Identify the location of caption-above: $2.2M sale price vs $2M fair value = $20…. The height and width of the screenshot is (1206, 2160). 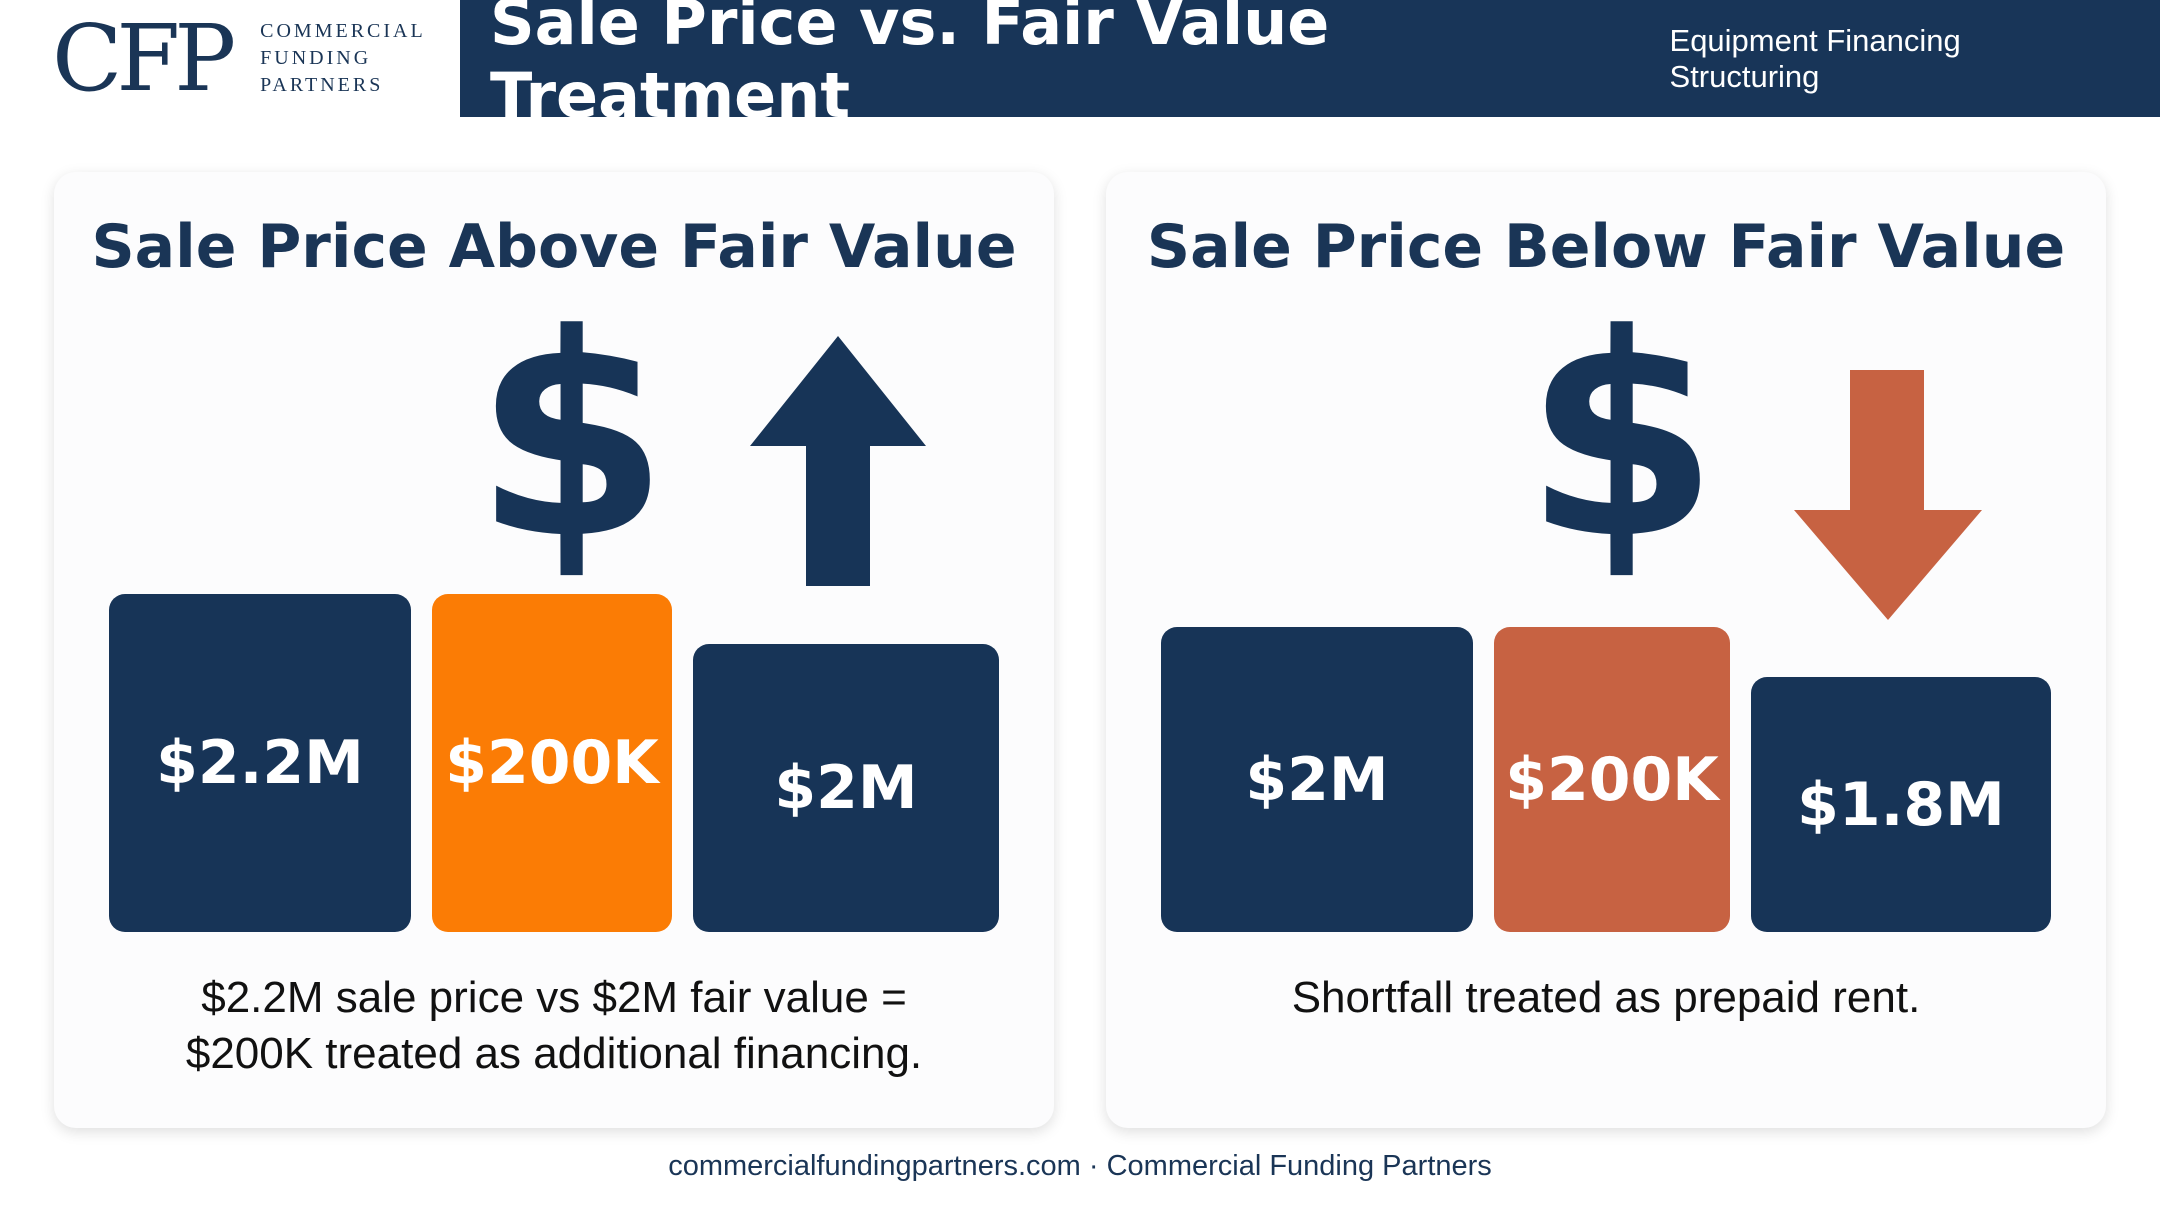
(554, 1026).